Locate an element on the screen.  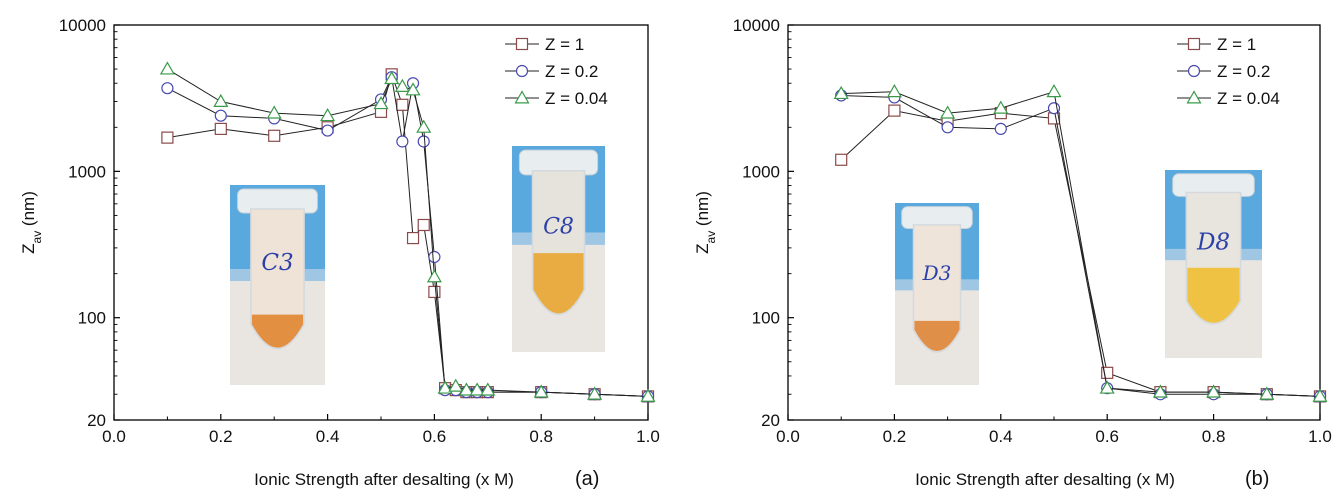
photo-inset: C3 is located at coordinates (277, 285).